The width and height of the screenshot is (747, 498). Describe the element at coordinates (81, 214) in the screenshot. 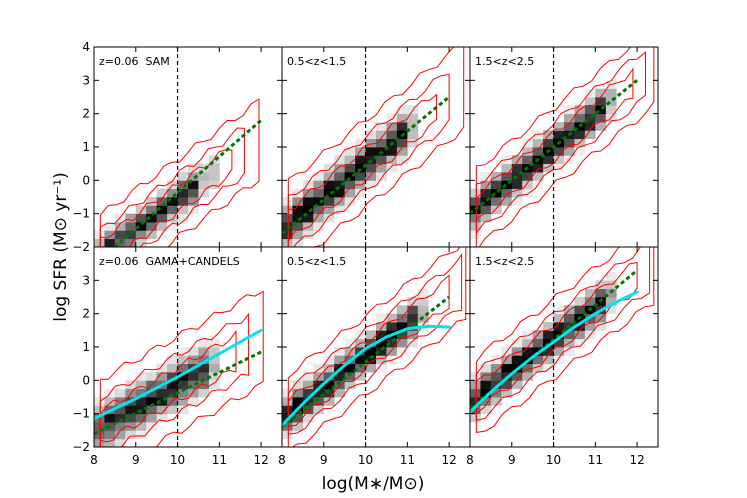

I see `y-tick-label: −1` at that location.